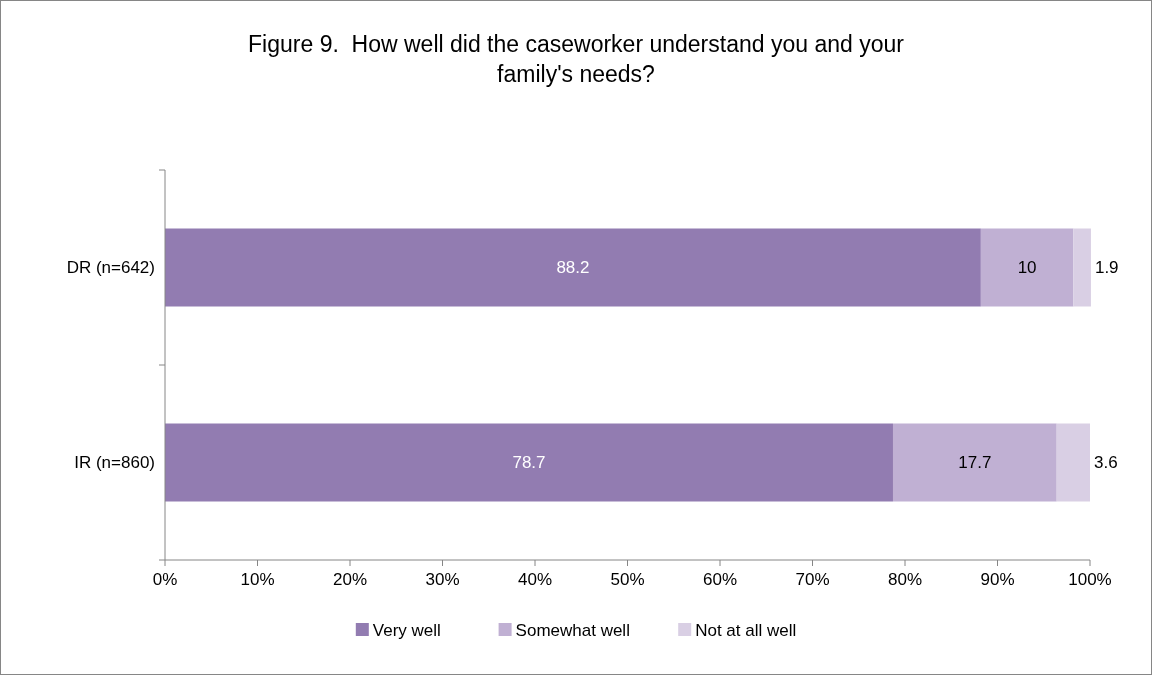  What do you see at coordinates (442, 579) in the screenshot?
I see `x-tick-label: 30%` at bounding box center [442, 579].